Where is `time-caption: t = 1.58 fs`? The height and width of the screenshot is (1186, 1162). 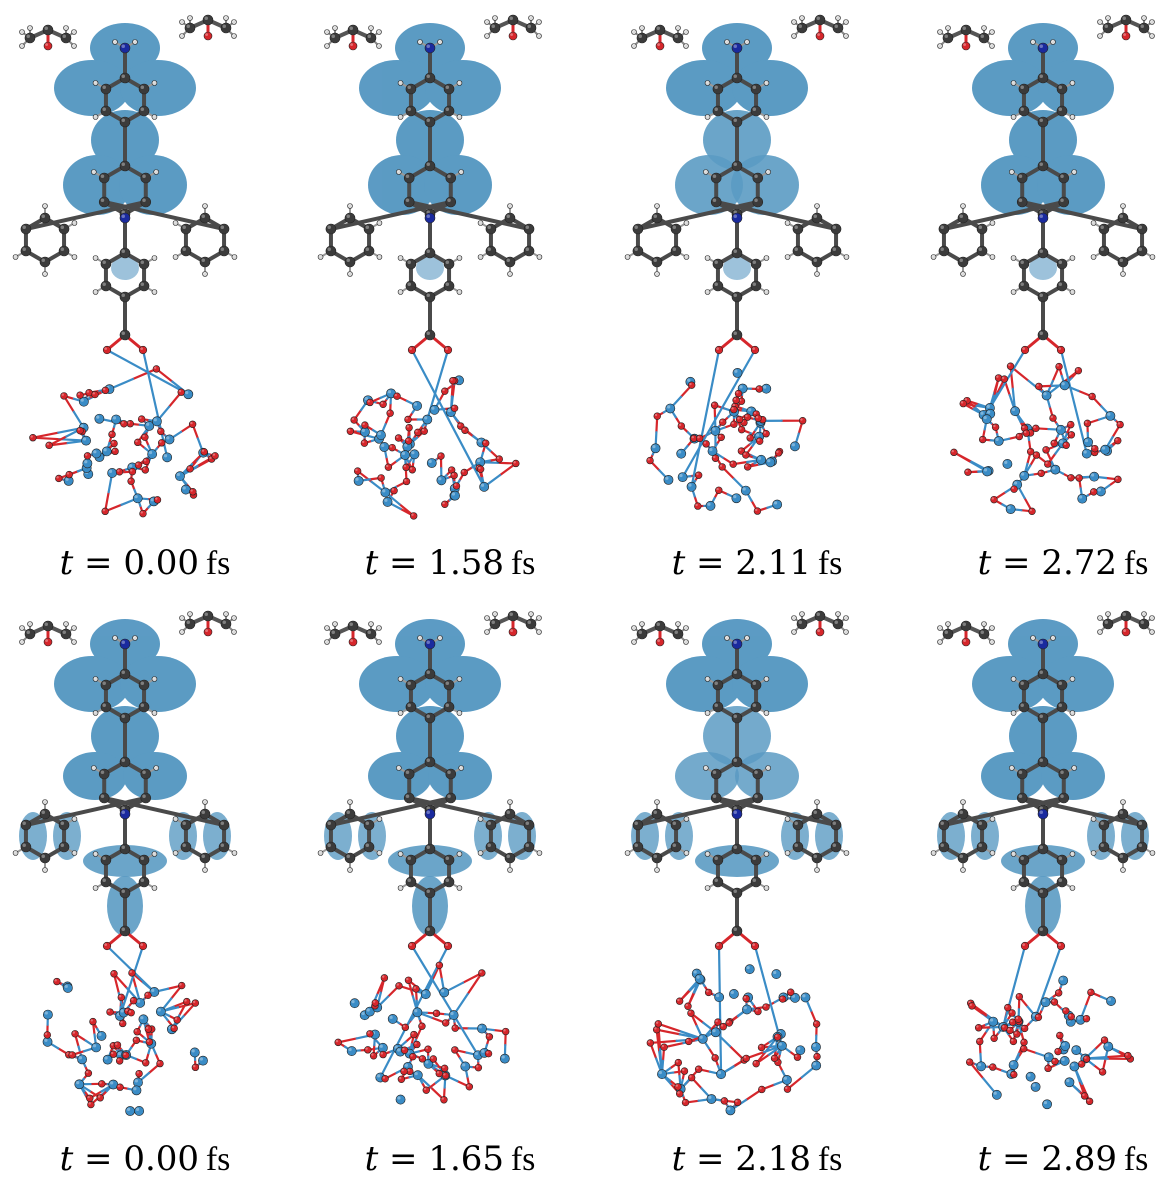 time-caption: t = 1.58 fs is located at coordinates (450, 563).